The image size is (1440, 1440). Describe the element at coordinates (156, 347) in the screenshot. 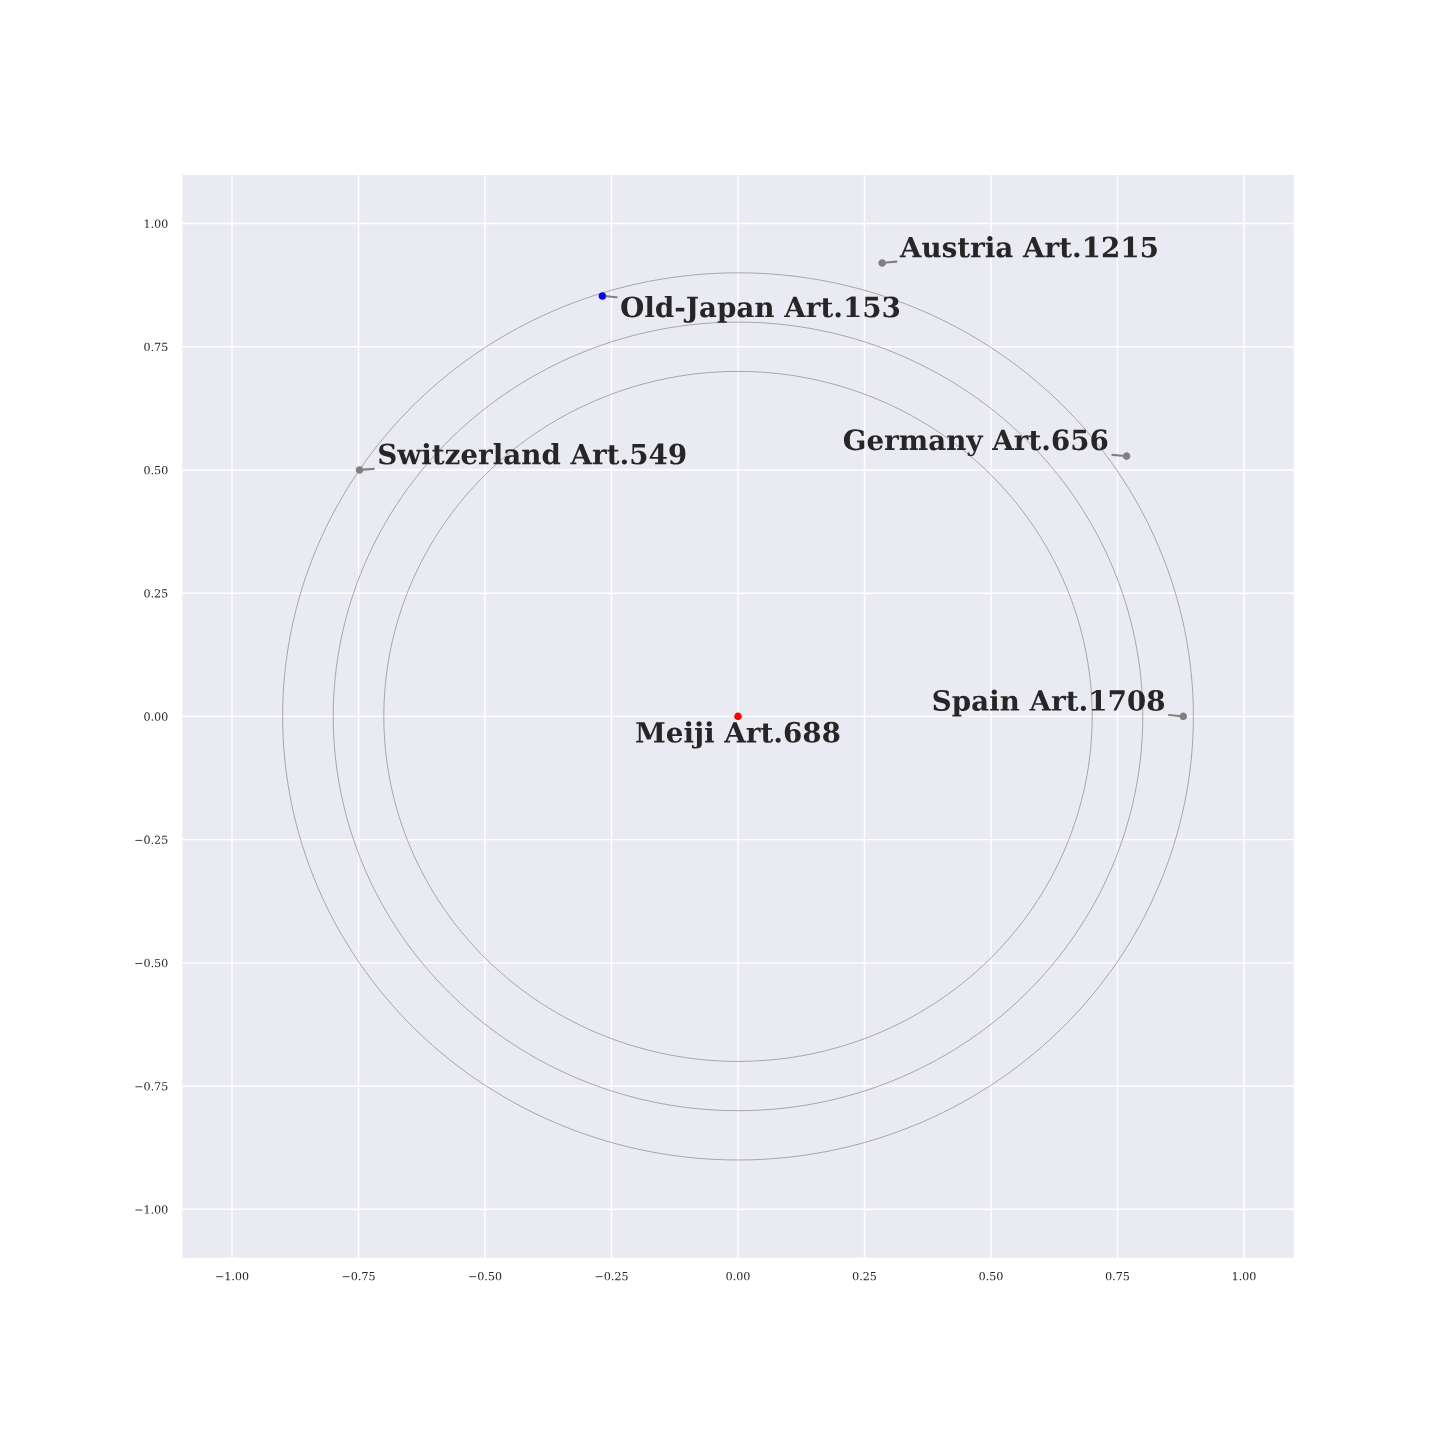

I see `y-tick-label: 0.75` at that location.